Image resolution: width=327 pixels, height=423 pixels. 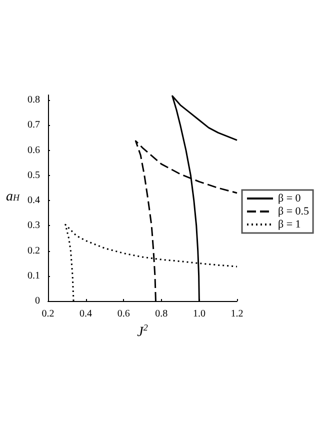 I want to click on x-tick-label: 1.0, so click(x=199, y=314).